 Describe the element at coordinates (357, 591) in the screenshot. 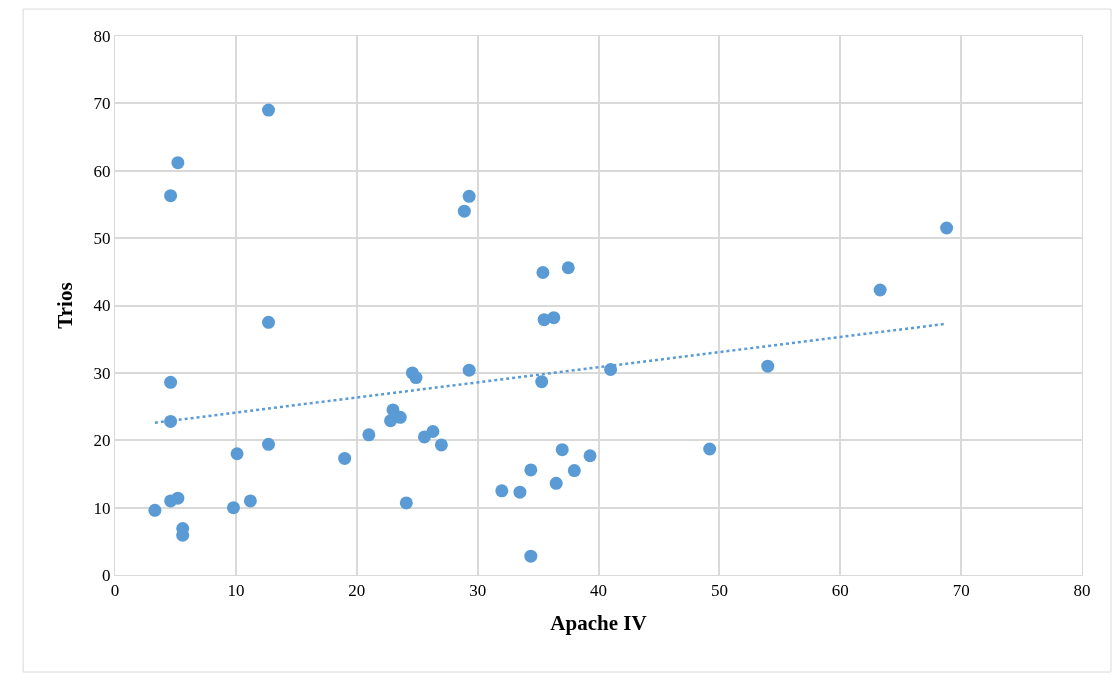

I see `x-tick-label: 20` at that location.